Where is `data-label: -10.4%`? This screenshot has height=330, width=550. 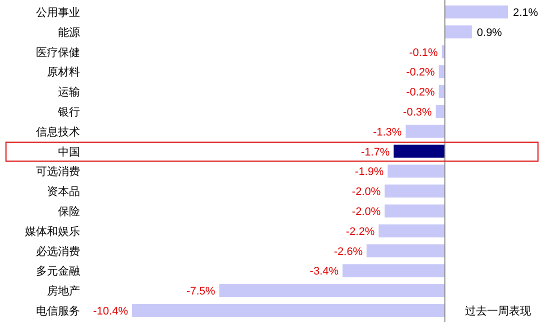
data-label: -10.4% is located at coordinates (110, 311).